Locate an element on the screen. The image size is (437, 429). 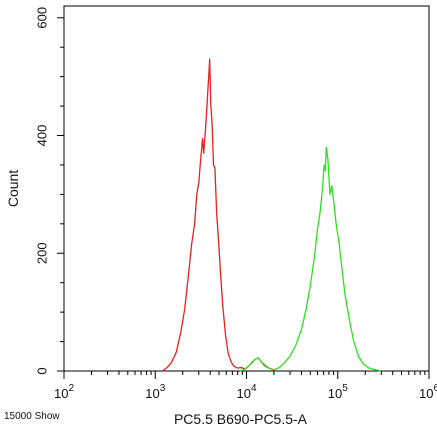
x-axis-title: PC5.5 B690-PC5.5-A is located at coordinates (241, 419).